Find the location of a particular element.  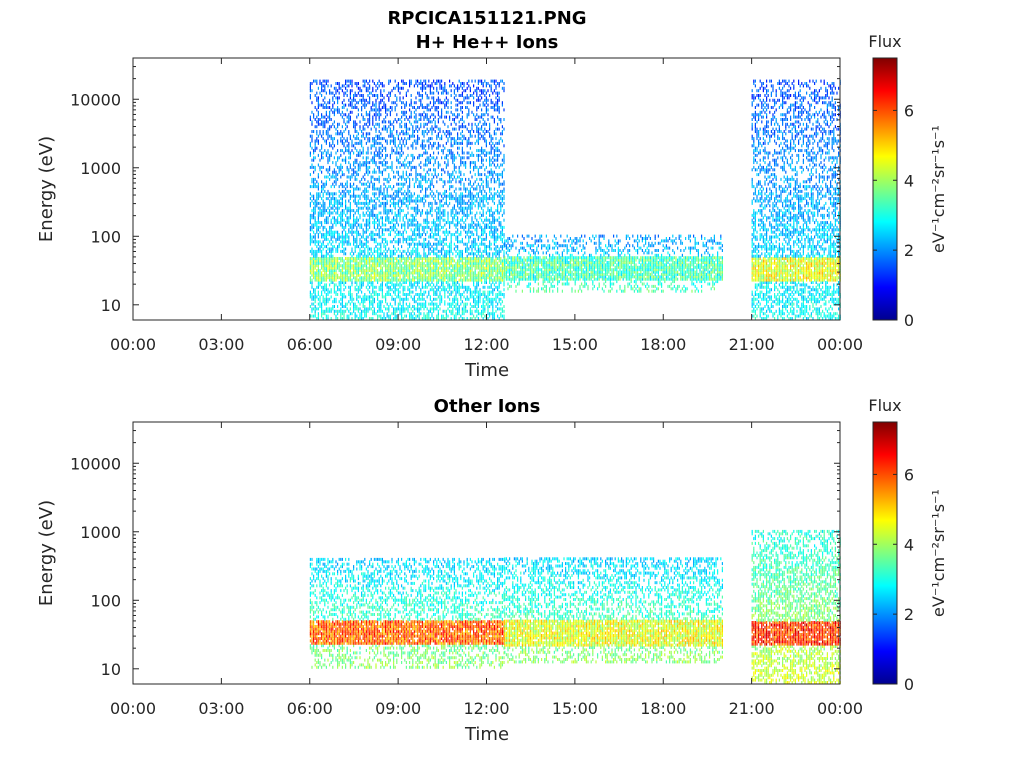

figure-title: RPCICA151121.PNG is located at coordinates (486, 18).